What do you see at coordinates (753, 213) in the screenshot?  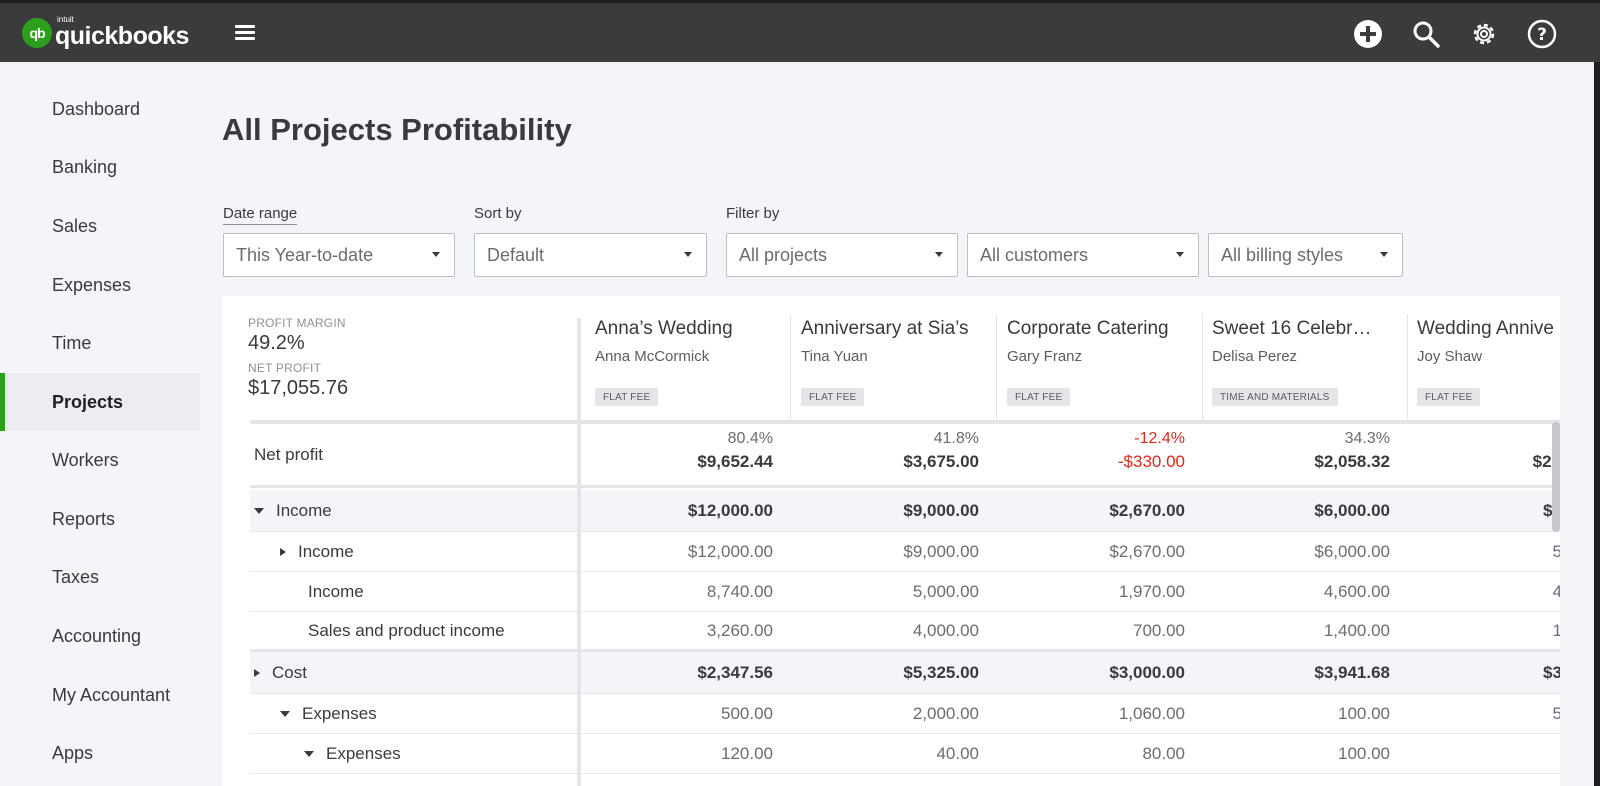 I see `filter-by-label: Filter by` at bounding box center [753, 213].